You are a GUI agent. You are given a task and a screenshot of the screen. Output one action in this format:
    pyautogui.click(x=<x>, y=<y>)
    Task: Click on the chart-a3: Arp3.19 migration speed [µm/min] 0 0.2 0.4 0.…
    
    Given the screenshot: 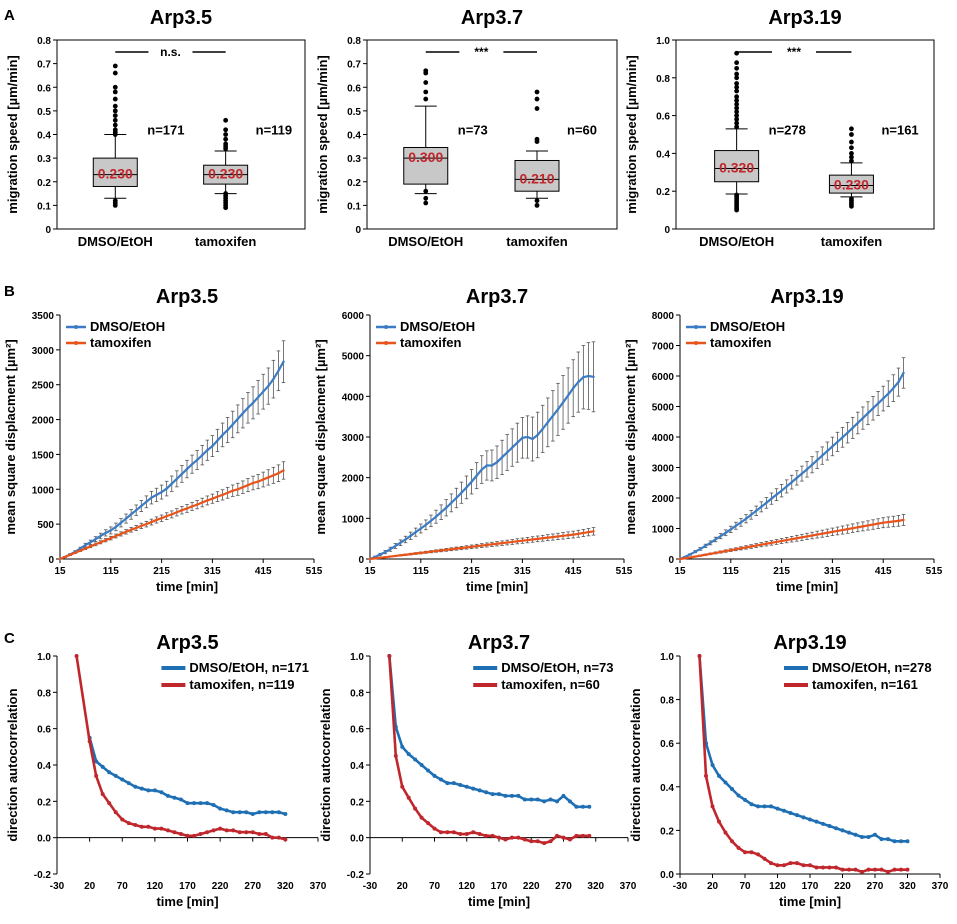 What is the action you would take?
    pyautogui.click(x=779, y=128)
    